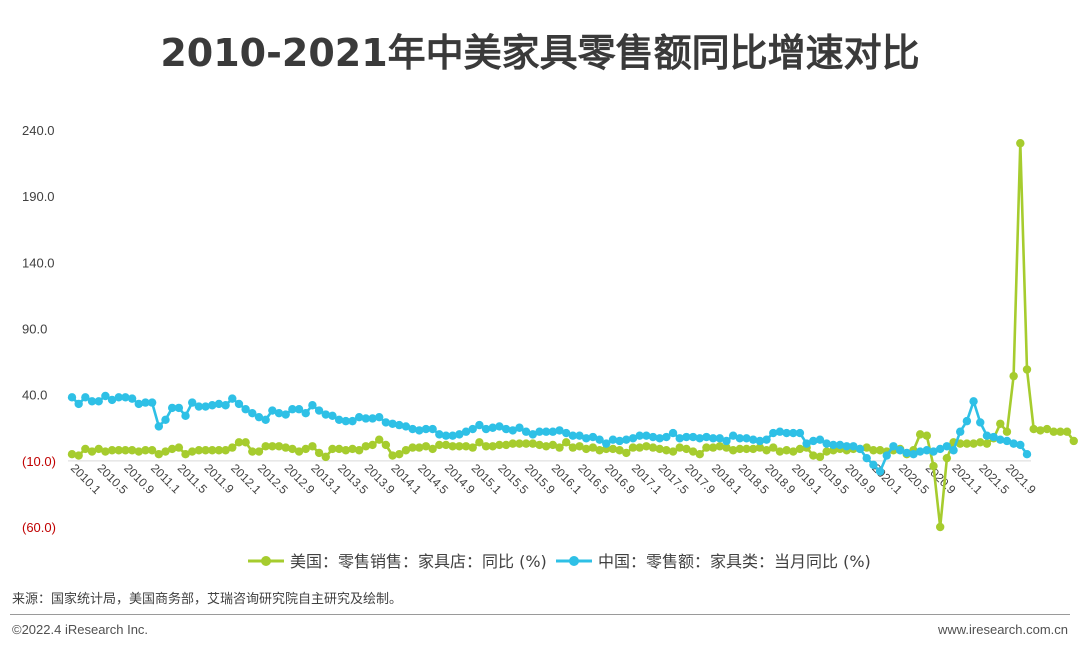 The image size is (1080, 650). I want to click on x-tick-label: 2021.9, so click(1021, 479).